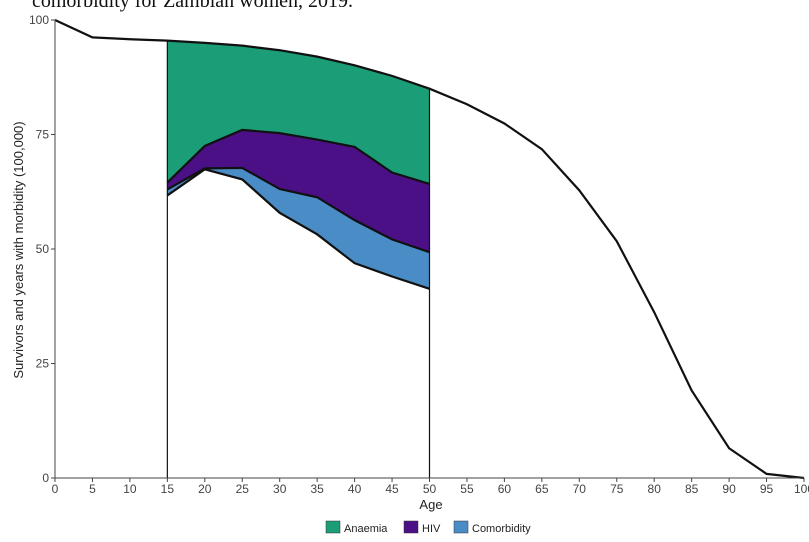 Image resolution: width=809 pixels, height=542 pixels. I want to click on comorbidity-lower-boundary, so click(298, 229).